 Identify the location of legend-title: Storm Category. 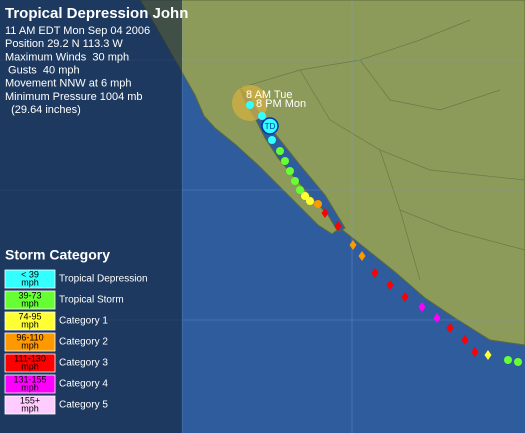
(57, 255).